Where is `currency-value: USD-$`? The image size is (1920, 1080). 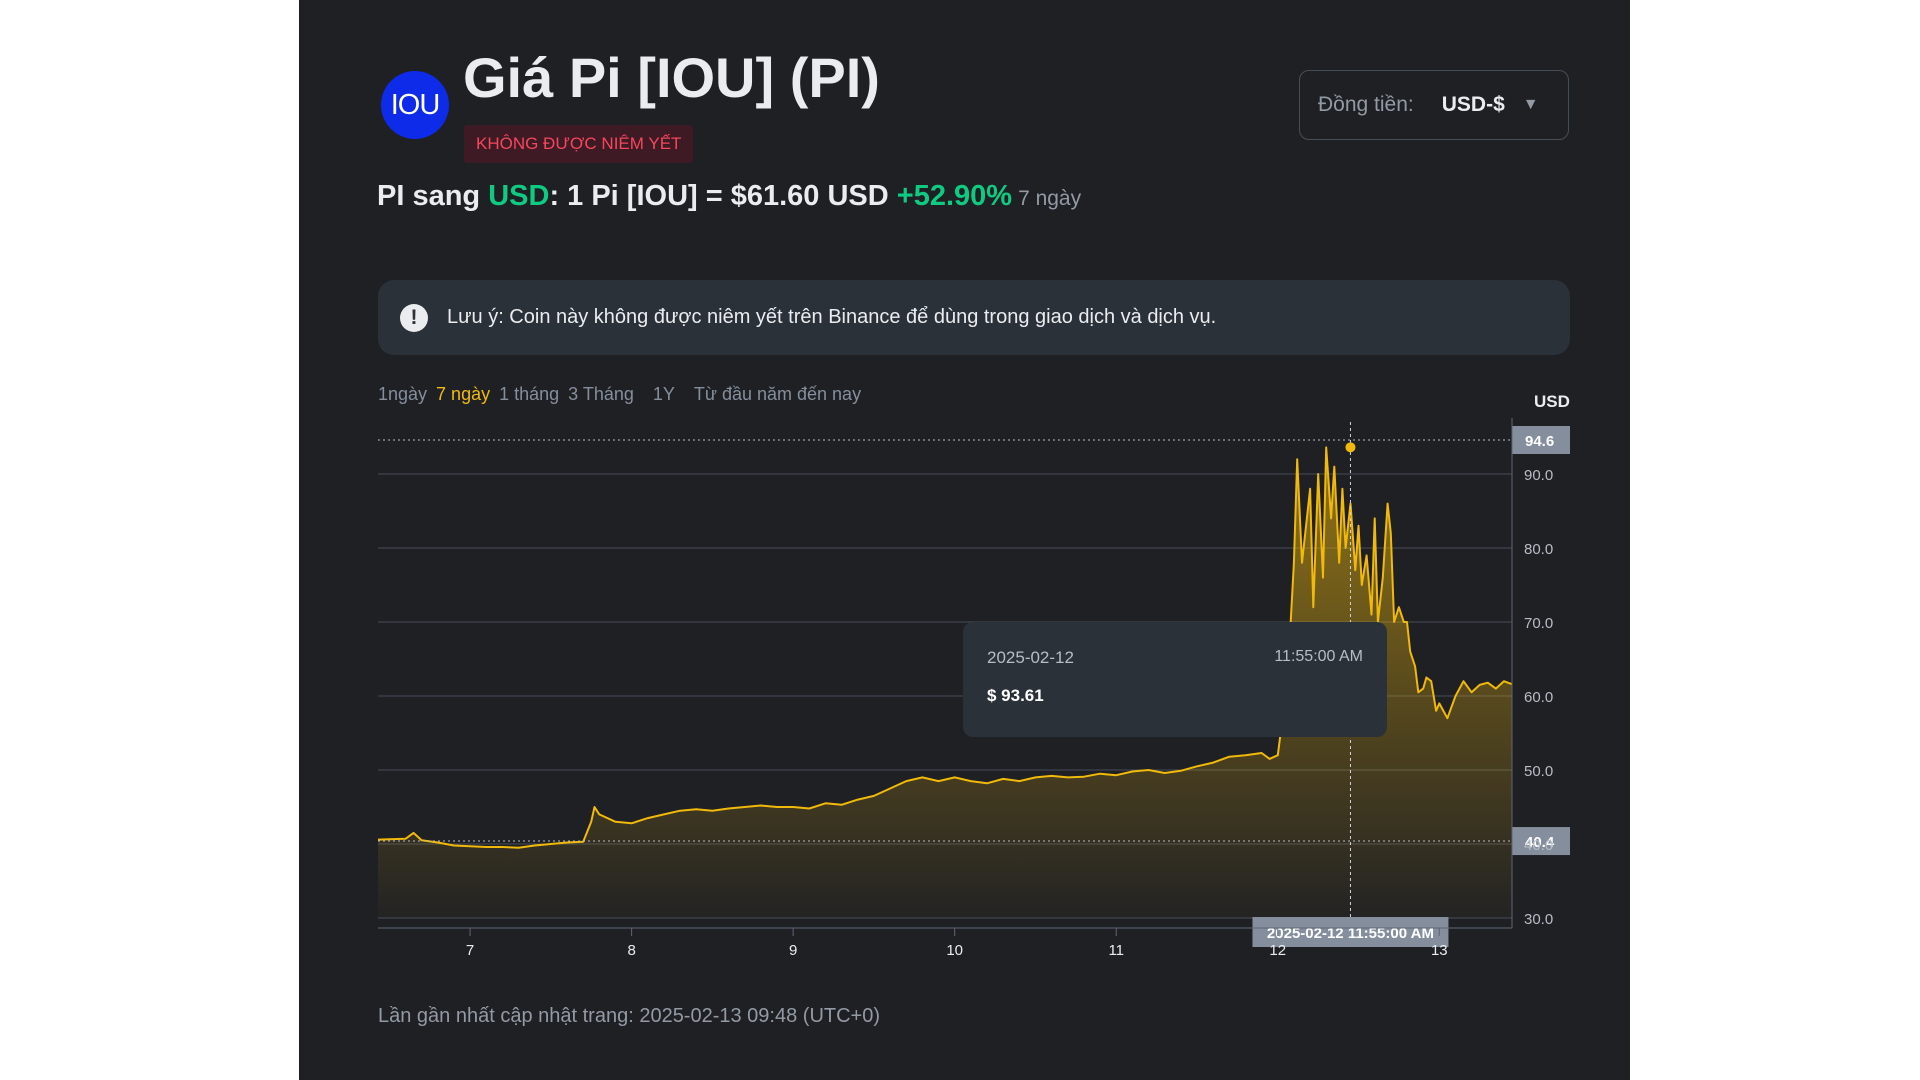 currency-value: USD-$ is located at coordinates (1473, 104).